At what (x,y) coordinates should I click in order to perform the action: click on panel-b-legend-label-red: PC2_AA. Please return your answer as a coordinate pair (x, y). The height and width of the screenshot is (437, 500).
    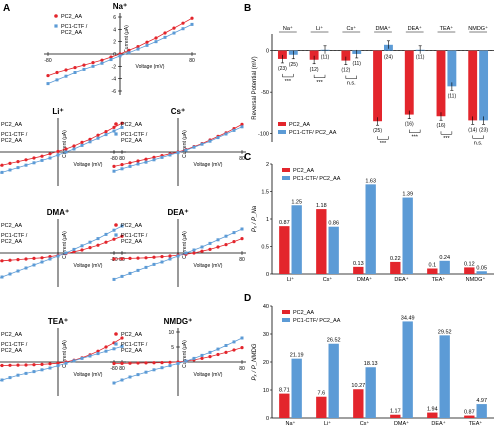
    Looking at the image, I should click on (299, 125).